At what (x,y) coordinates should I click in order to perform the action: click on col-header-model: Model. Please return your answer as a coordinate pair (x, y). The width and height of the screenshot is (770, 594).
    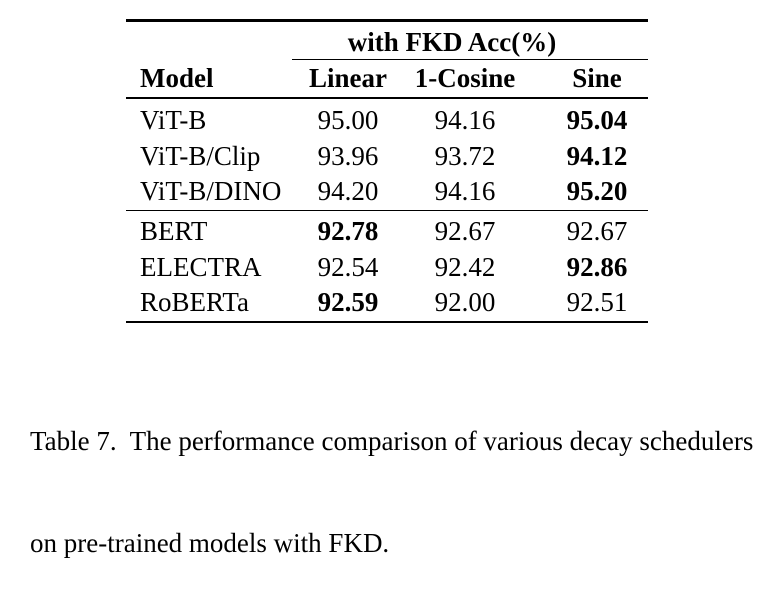
    Looking at the image, I should click on (177, 78).